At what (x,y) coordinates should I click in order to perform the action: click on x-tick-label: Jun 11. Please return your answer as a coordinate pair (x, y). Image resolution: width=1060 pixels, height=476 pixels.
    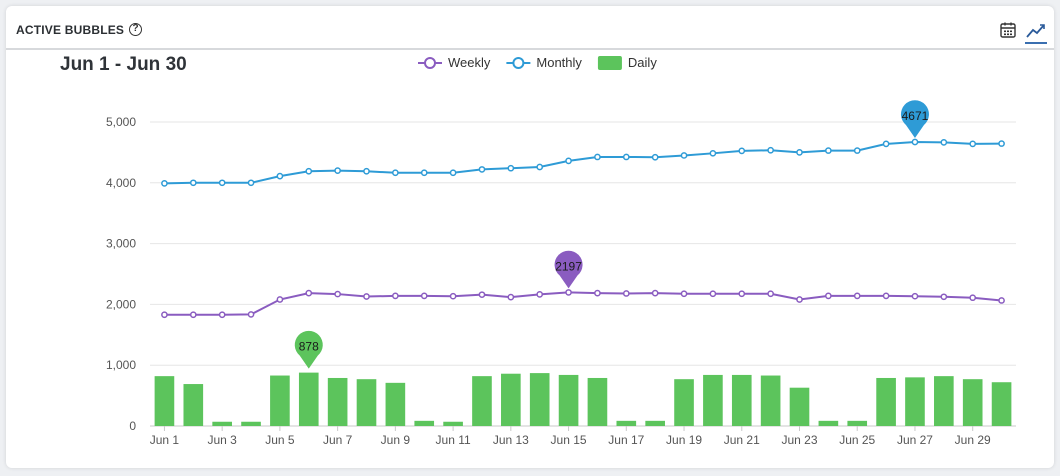
    Looking at the image, I should click on (453, 440).